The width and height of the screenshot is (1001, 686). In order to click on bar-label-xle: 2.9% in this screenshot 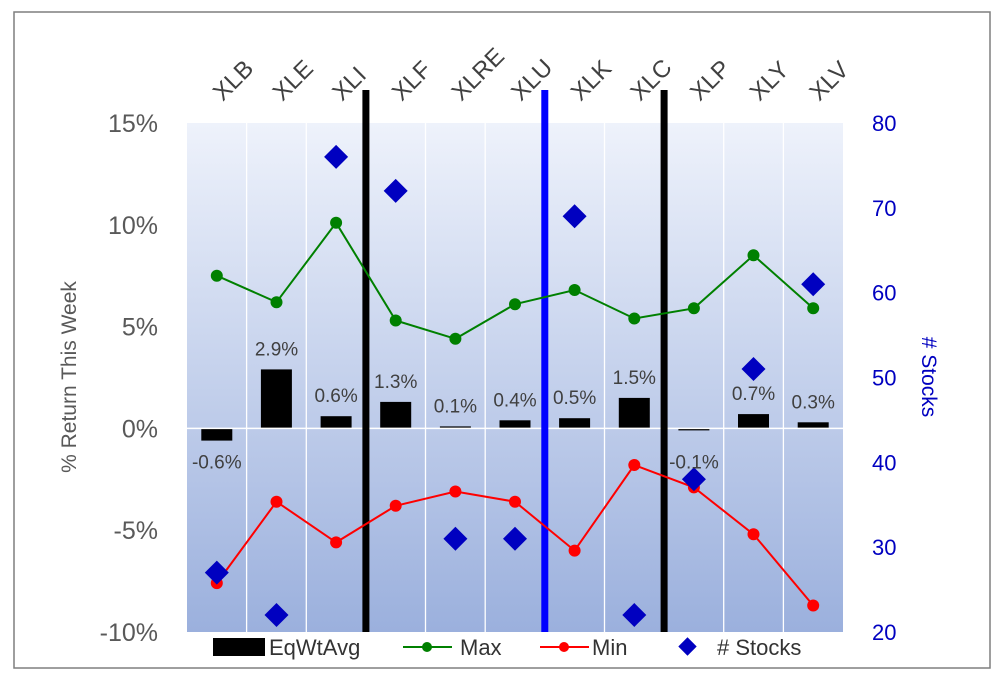, I will do `click(276, 349)`.